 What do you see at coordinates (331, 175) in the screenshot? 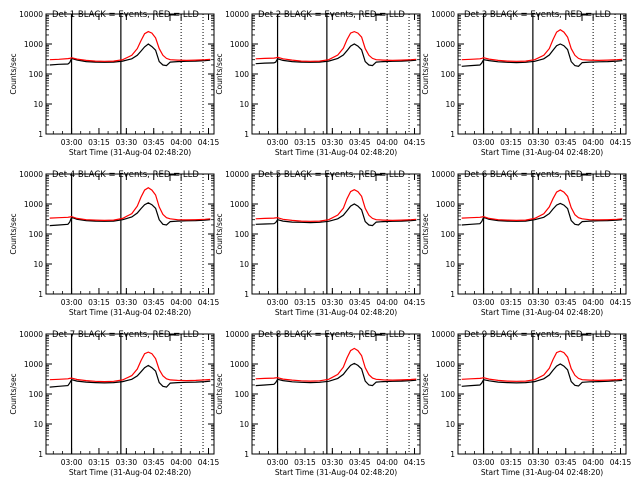
I see `panel-title: Det 5 BLACK = Events, RED = LLD` at bounding box center [331, 175].